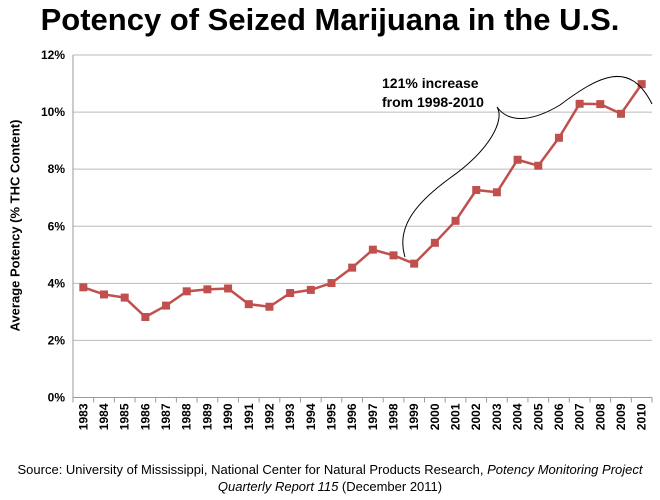 This screenshot has width=660, height=500. Describe the element at coordinates (269, 416) in the screenshot. I see `x-tick-label: 1992` at that location.